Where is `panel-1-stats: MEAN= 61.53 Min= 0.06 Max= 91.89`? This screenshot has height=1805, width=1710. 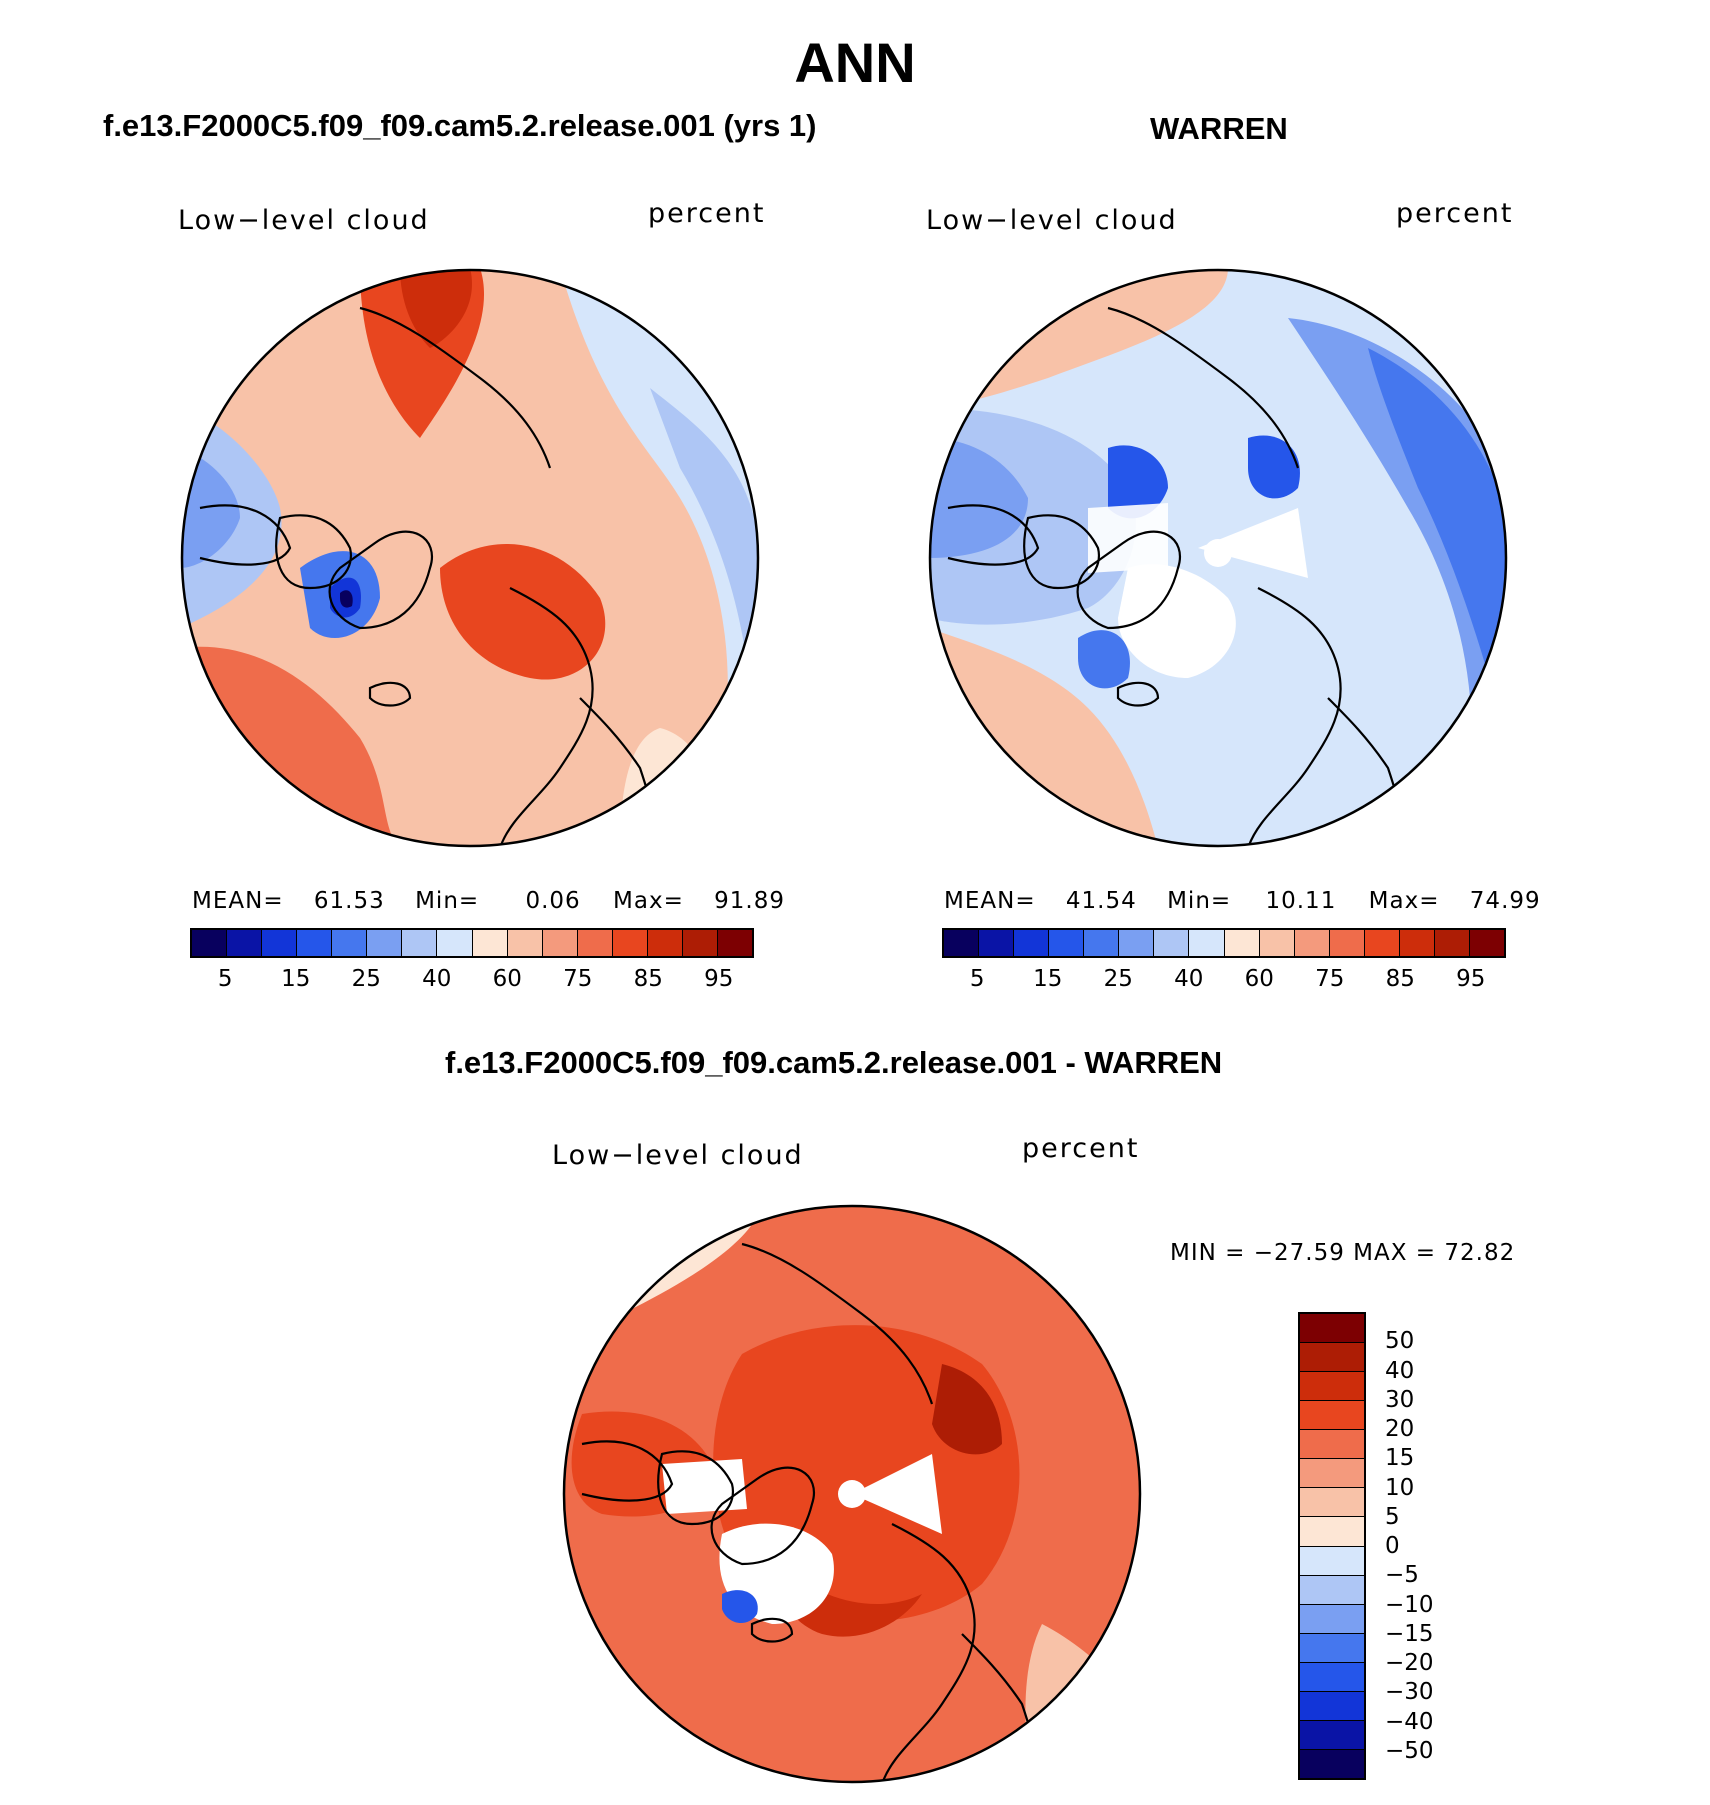
panel-1-stats: MEAN= 61.53 Min= 0.06 Max= 91.89 is located at coordinates (488, 901).